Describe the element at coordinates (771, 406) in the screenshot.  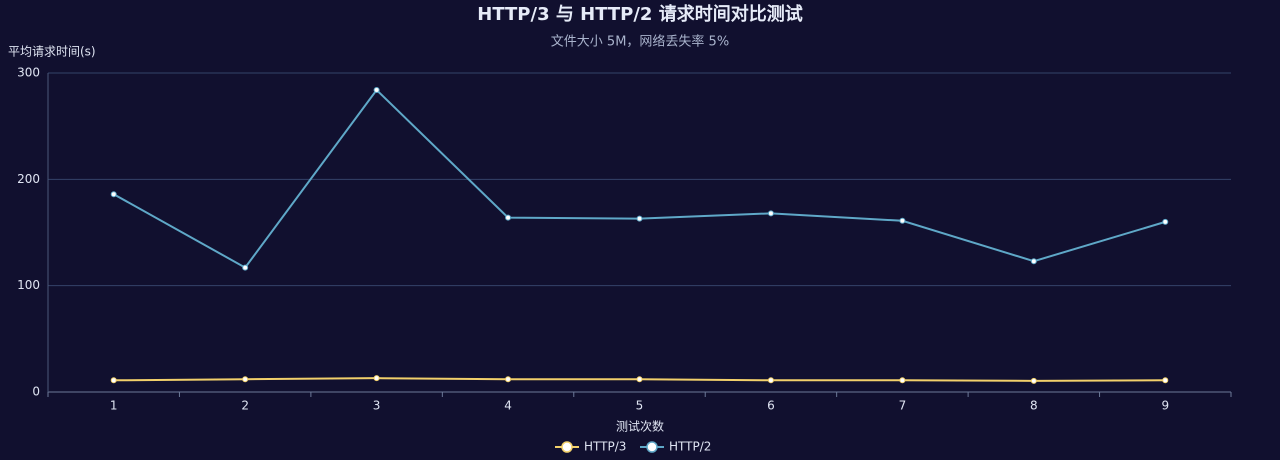
I see `x-tick-label: 6` at that location.